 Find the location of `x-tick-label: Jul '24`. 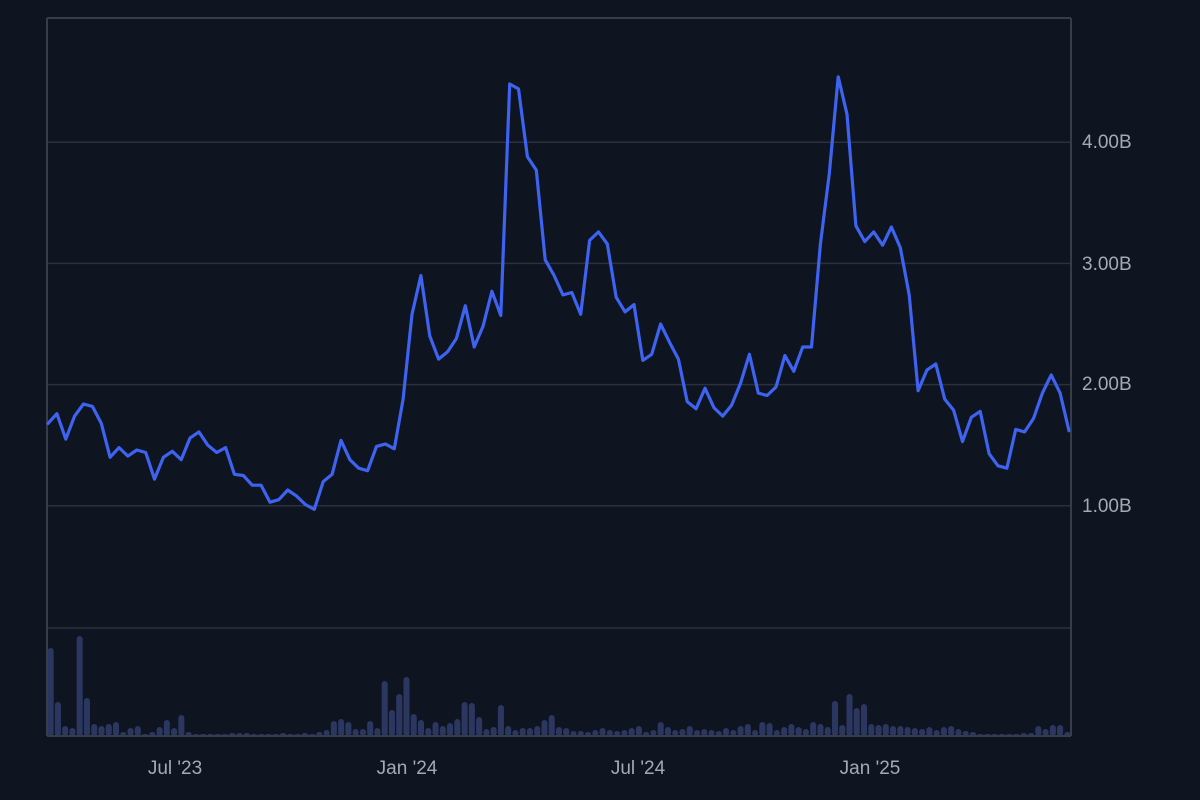

x-tick-label: Jul '24 is located at coordinates (638, 768).